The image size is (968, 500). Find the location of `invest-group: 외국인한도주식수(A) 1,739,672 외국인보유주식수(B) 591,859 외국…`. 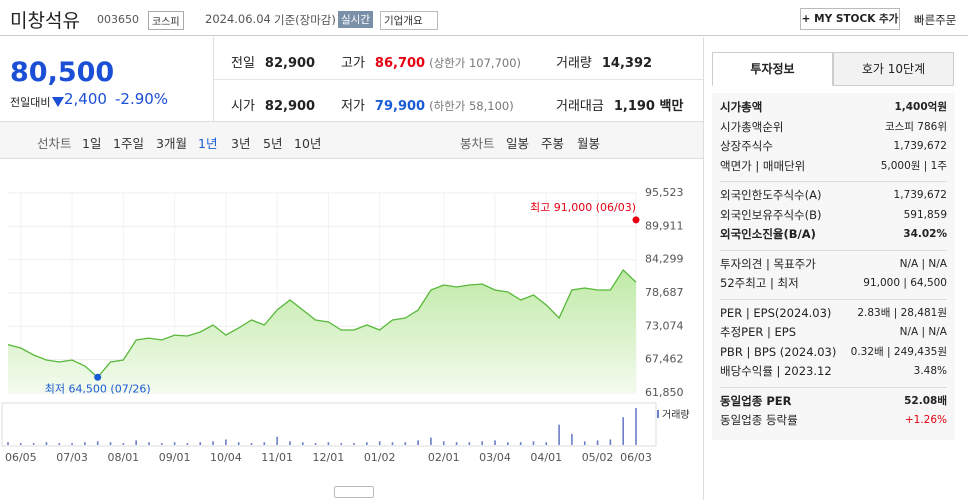

invest-group: 외국인한도주식수(A) 1,739,672 외국인보유주식수(B) 591,859 외국… is located at coordinates (833, 216).